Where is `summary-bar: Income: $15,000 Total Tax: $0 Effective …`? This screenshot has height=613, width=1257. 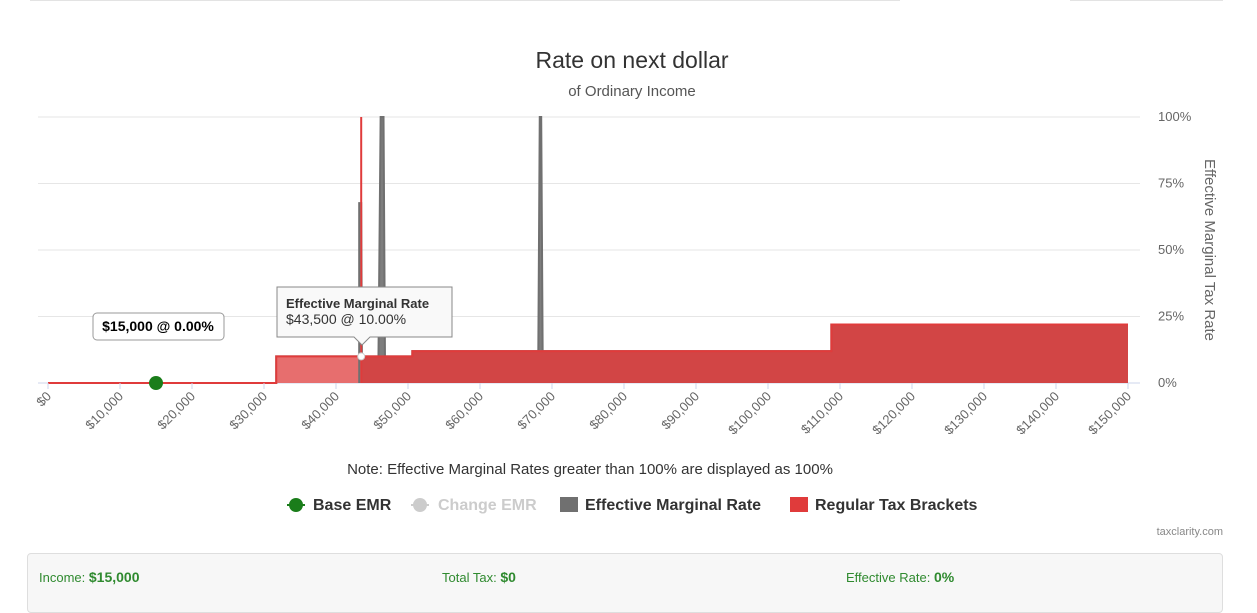
summary-bar: Income: $15,000 Total Tax: $0 Effective … is located at coordinates (625, 583).